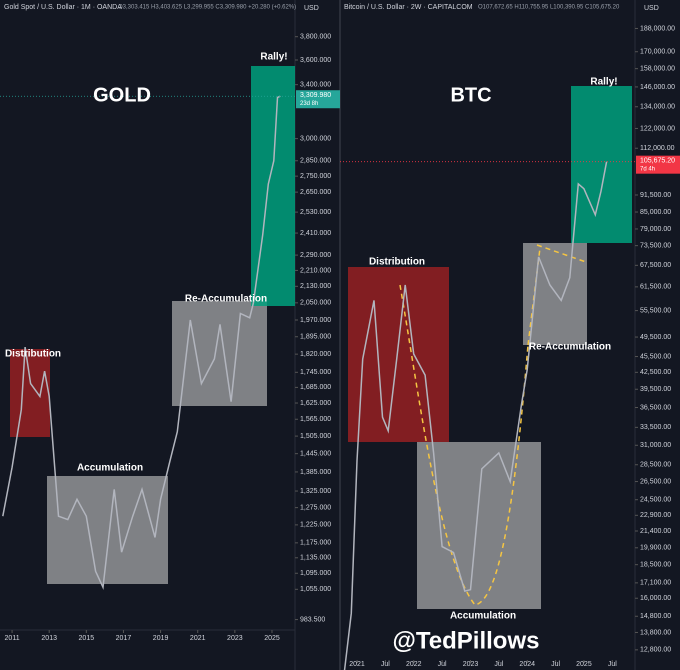  Describe the element at coordinates (414, 664) in the screenshot. I see `x-tick-label: 2022` at that location.